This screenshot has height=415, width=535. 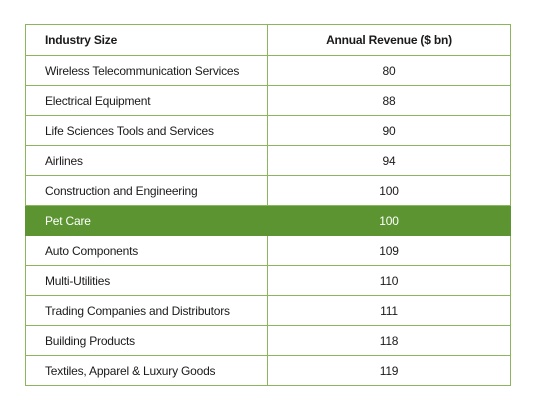 I want to click on table-row: Multi-Utilities 110, so click(x=268, y=280).